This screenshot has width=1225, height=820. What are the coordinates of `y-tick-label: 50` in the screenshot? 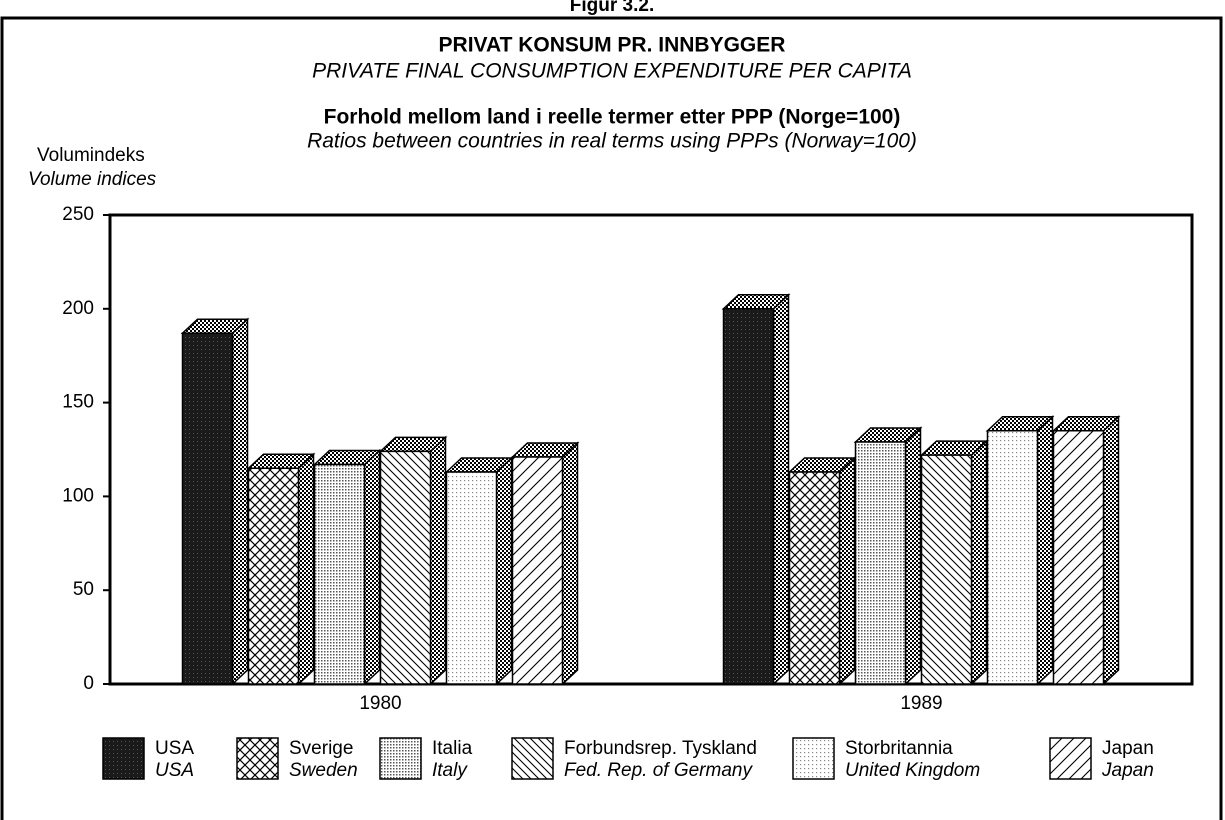 It's located at (83, 589).